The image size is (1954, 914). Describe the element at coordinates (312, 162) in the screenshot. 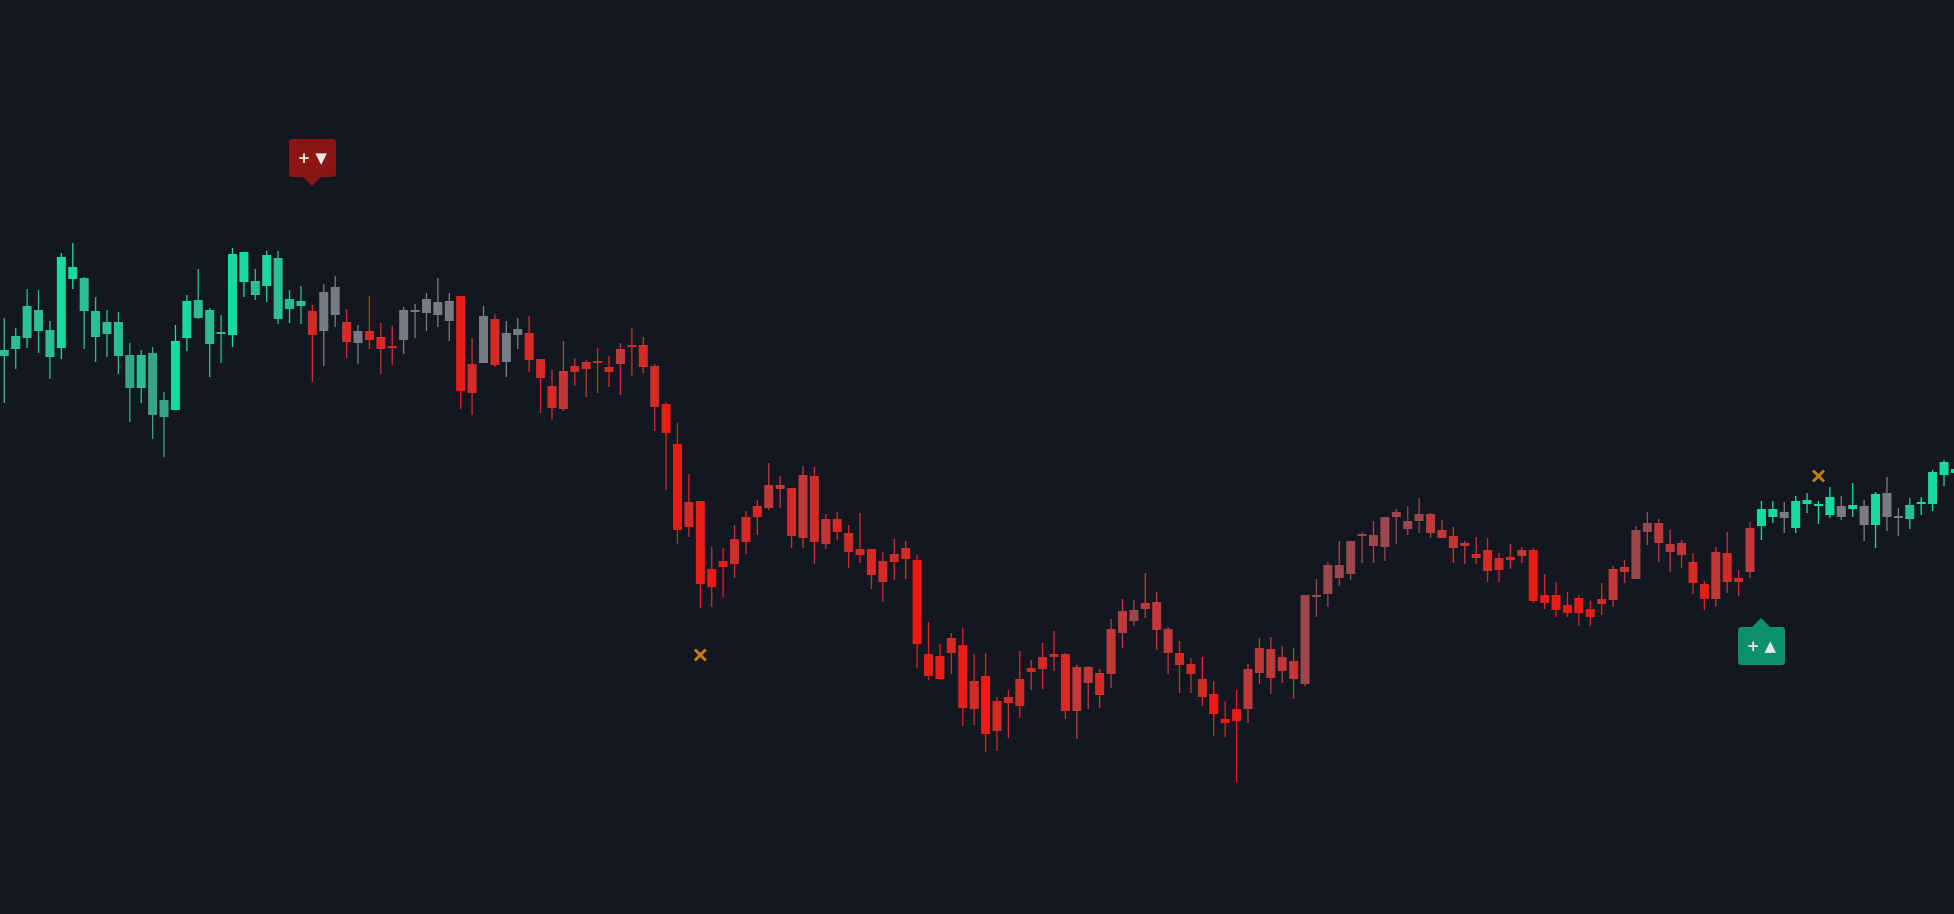

I see `sell-signal-flag: + ▼` at that location.